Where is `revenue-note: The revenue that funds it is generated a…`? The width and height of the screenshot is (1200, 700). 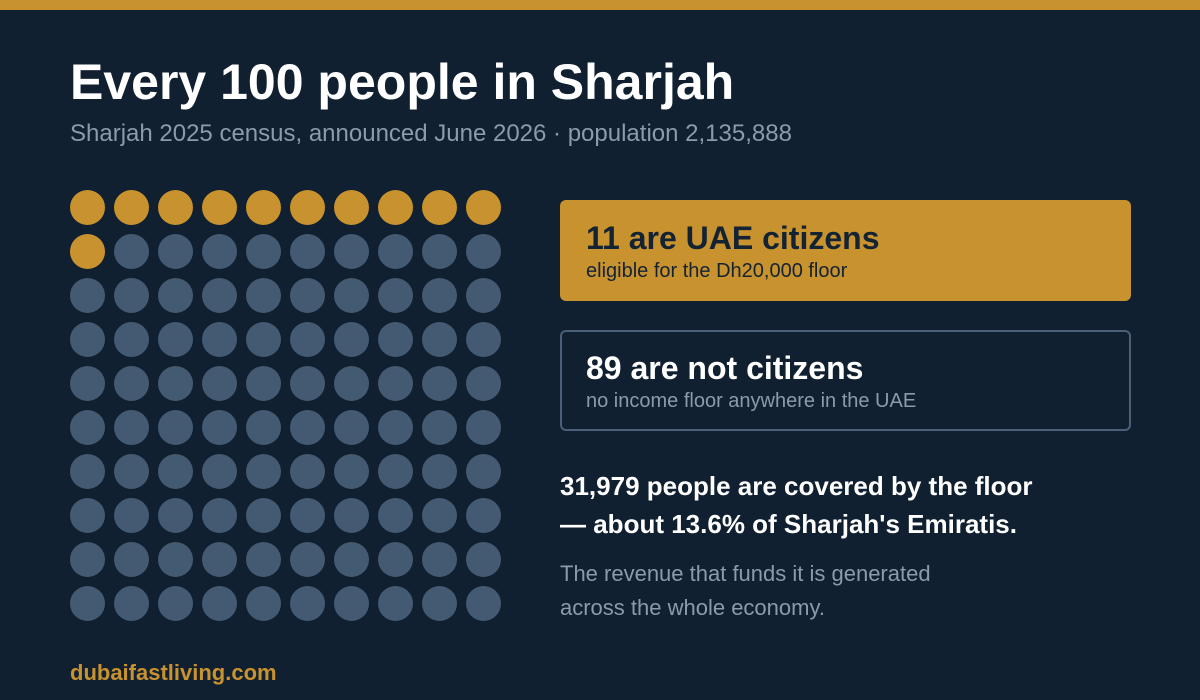
revenue-note: The revenue that funds it is generated a… is located at coordinates (840, 591).